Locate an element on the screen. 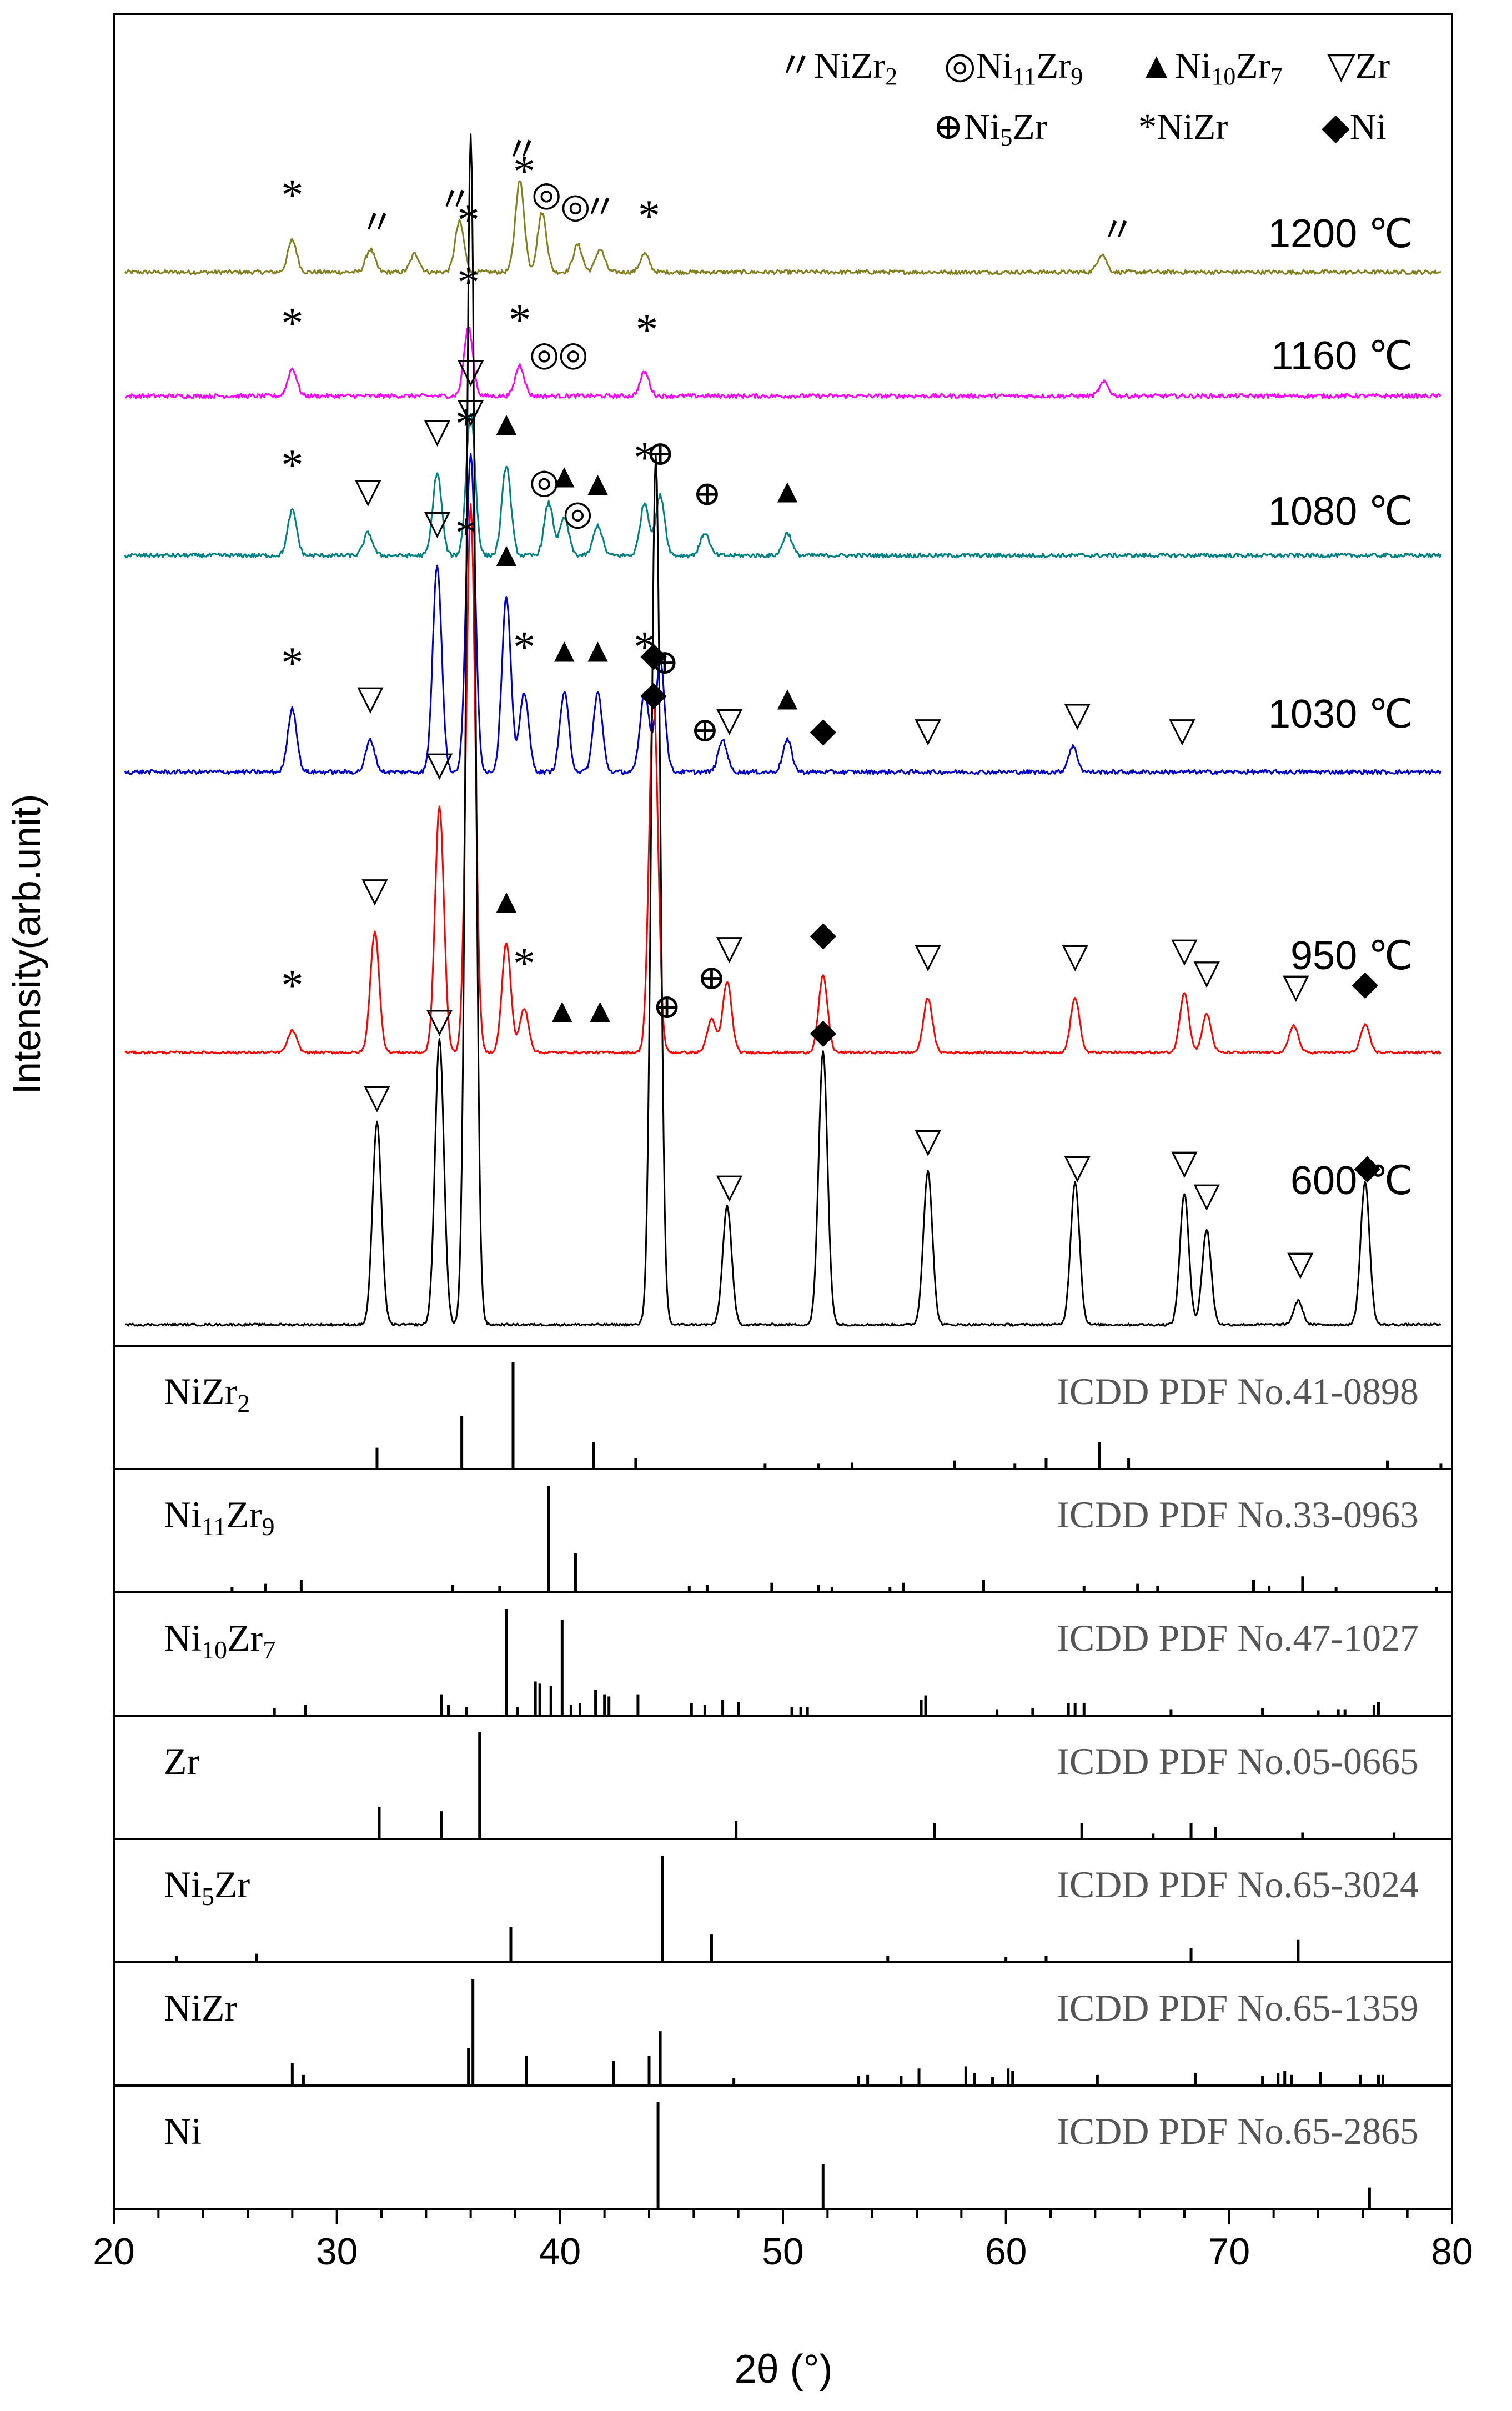  reference-card-label: ICDD PDF No.41-0898 is located at coordinates (1238, 1391).